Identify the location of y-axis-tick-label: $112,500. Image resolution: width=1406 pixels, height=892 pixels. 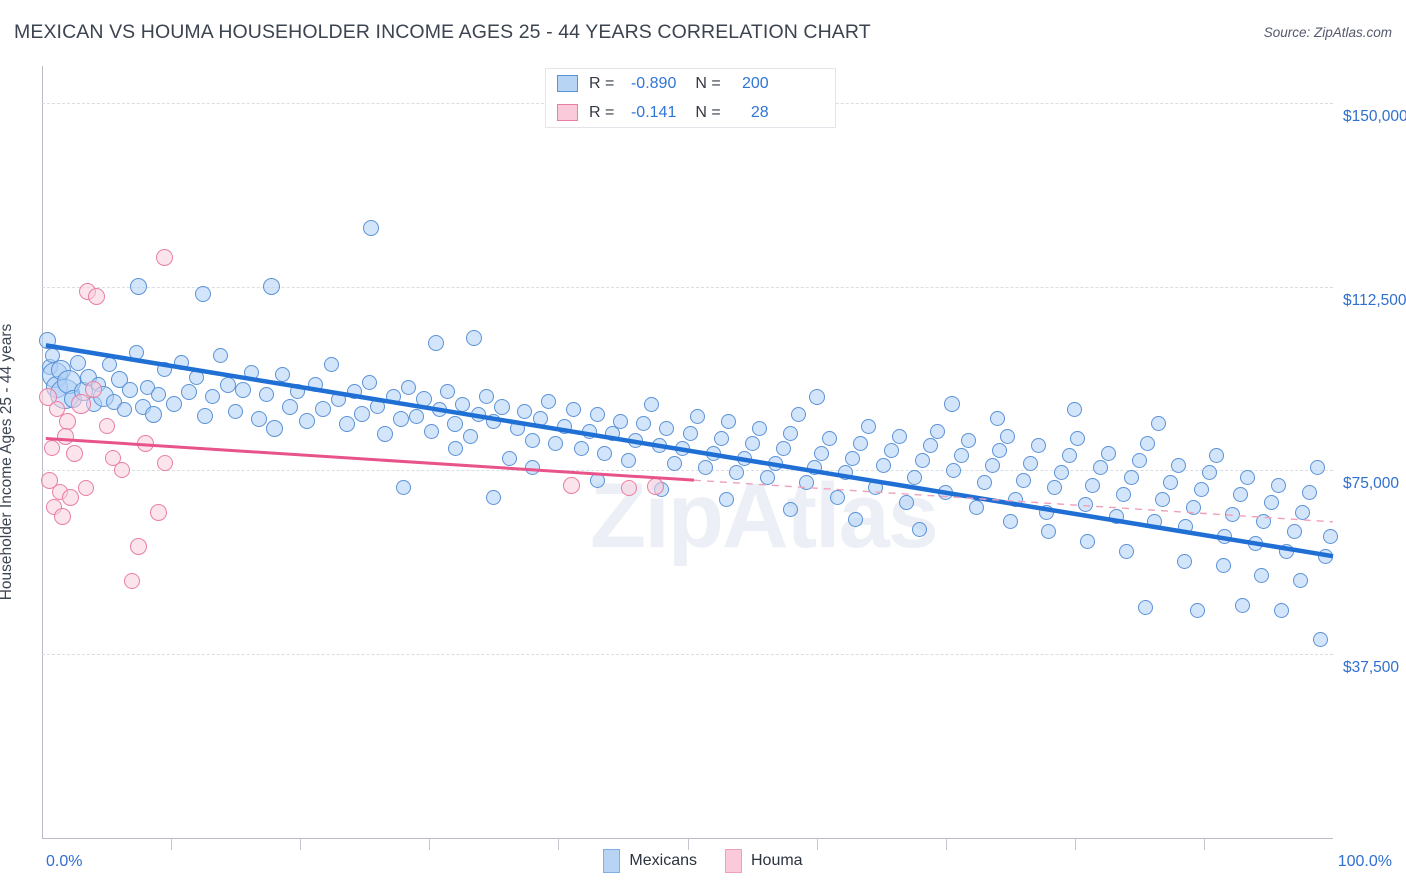
(1374, 300).